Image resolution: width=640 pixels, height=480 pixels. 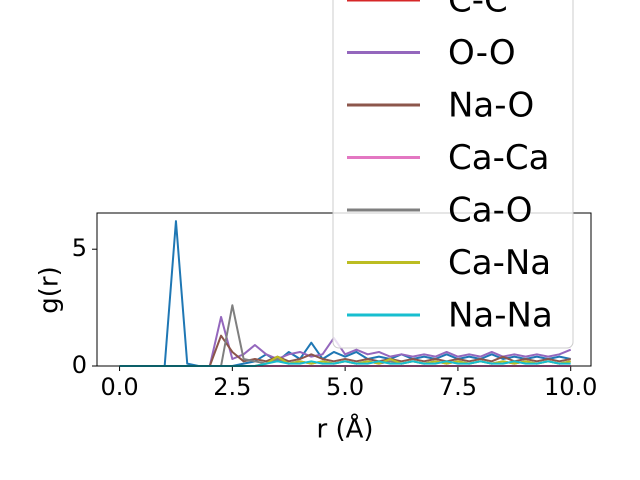 I want to click on x-tick-label: 5.0, so click(x=345, y=387).